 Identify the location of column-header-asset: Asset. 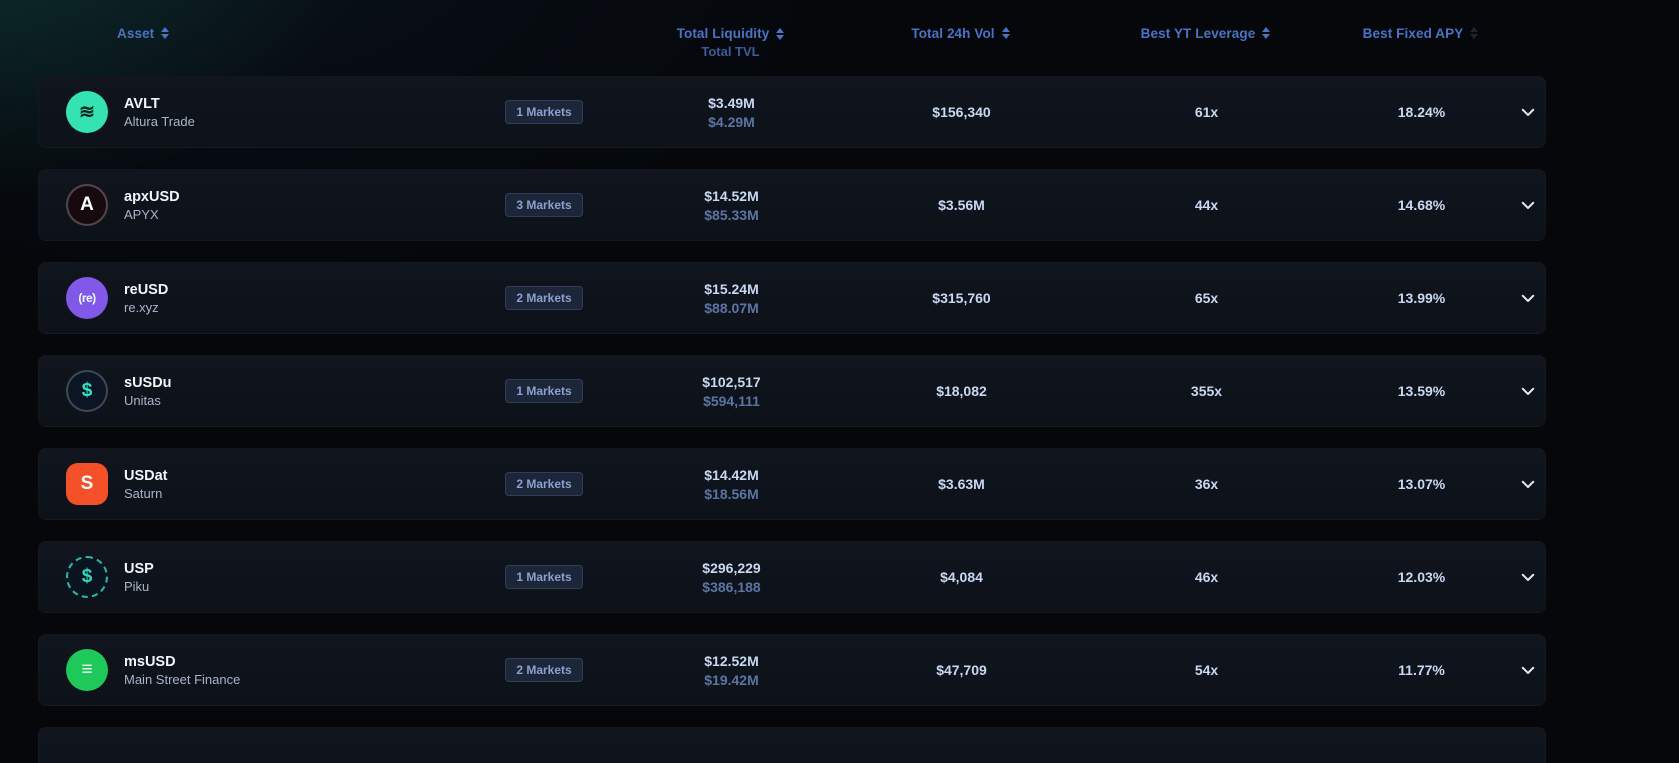
(253, 33).